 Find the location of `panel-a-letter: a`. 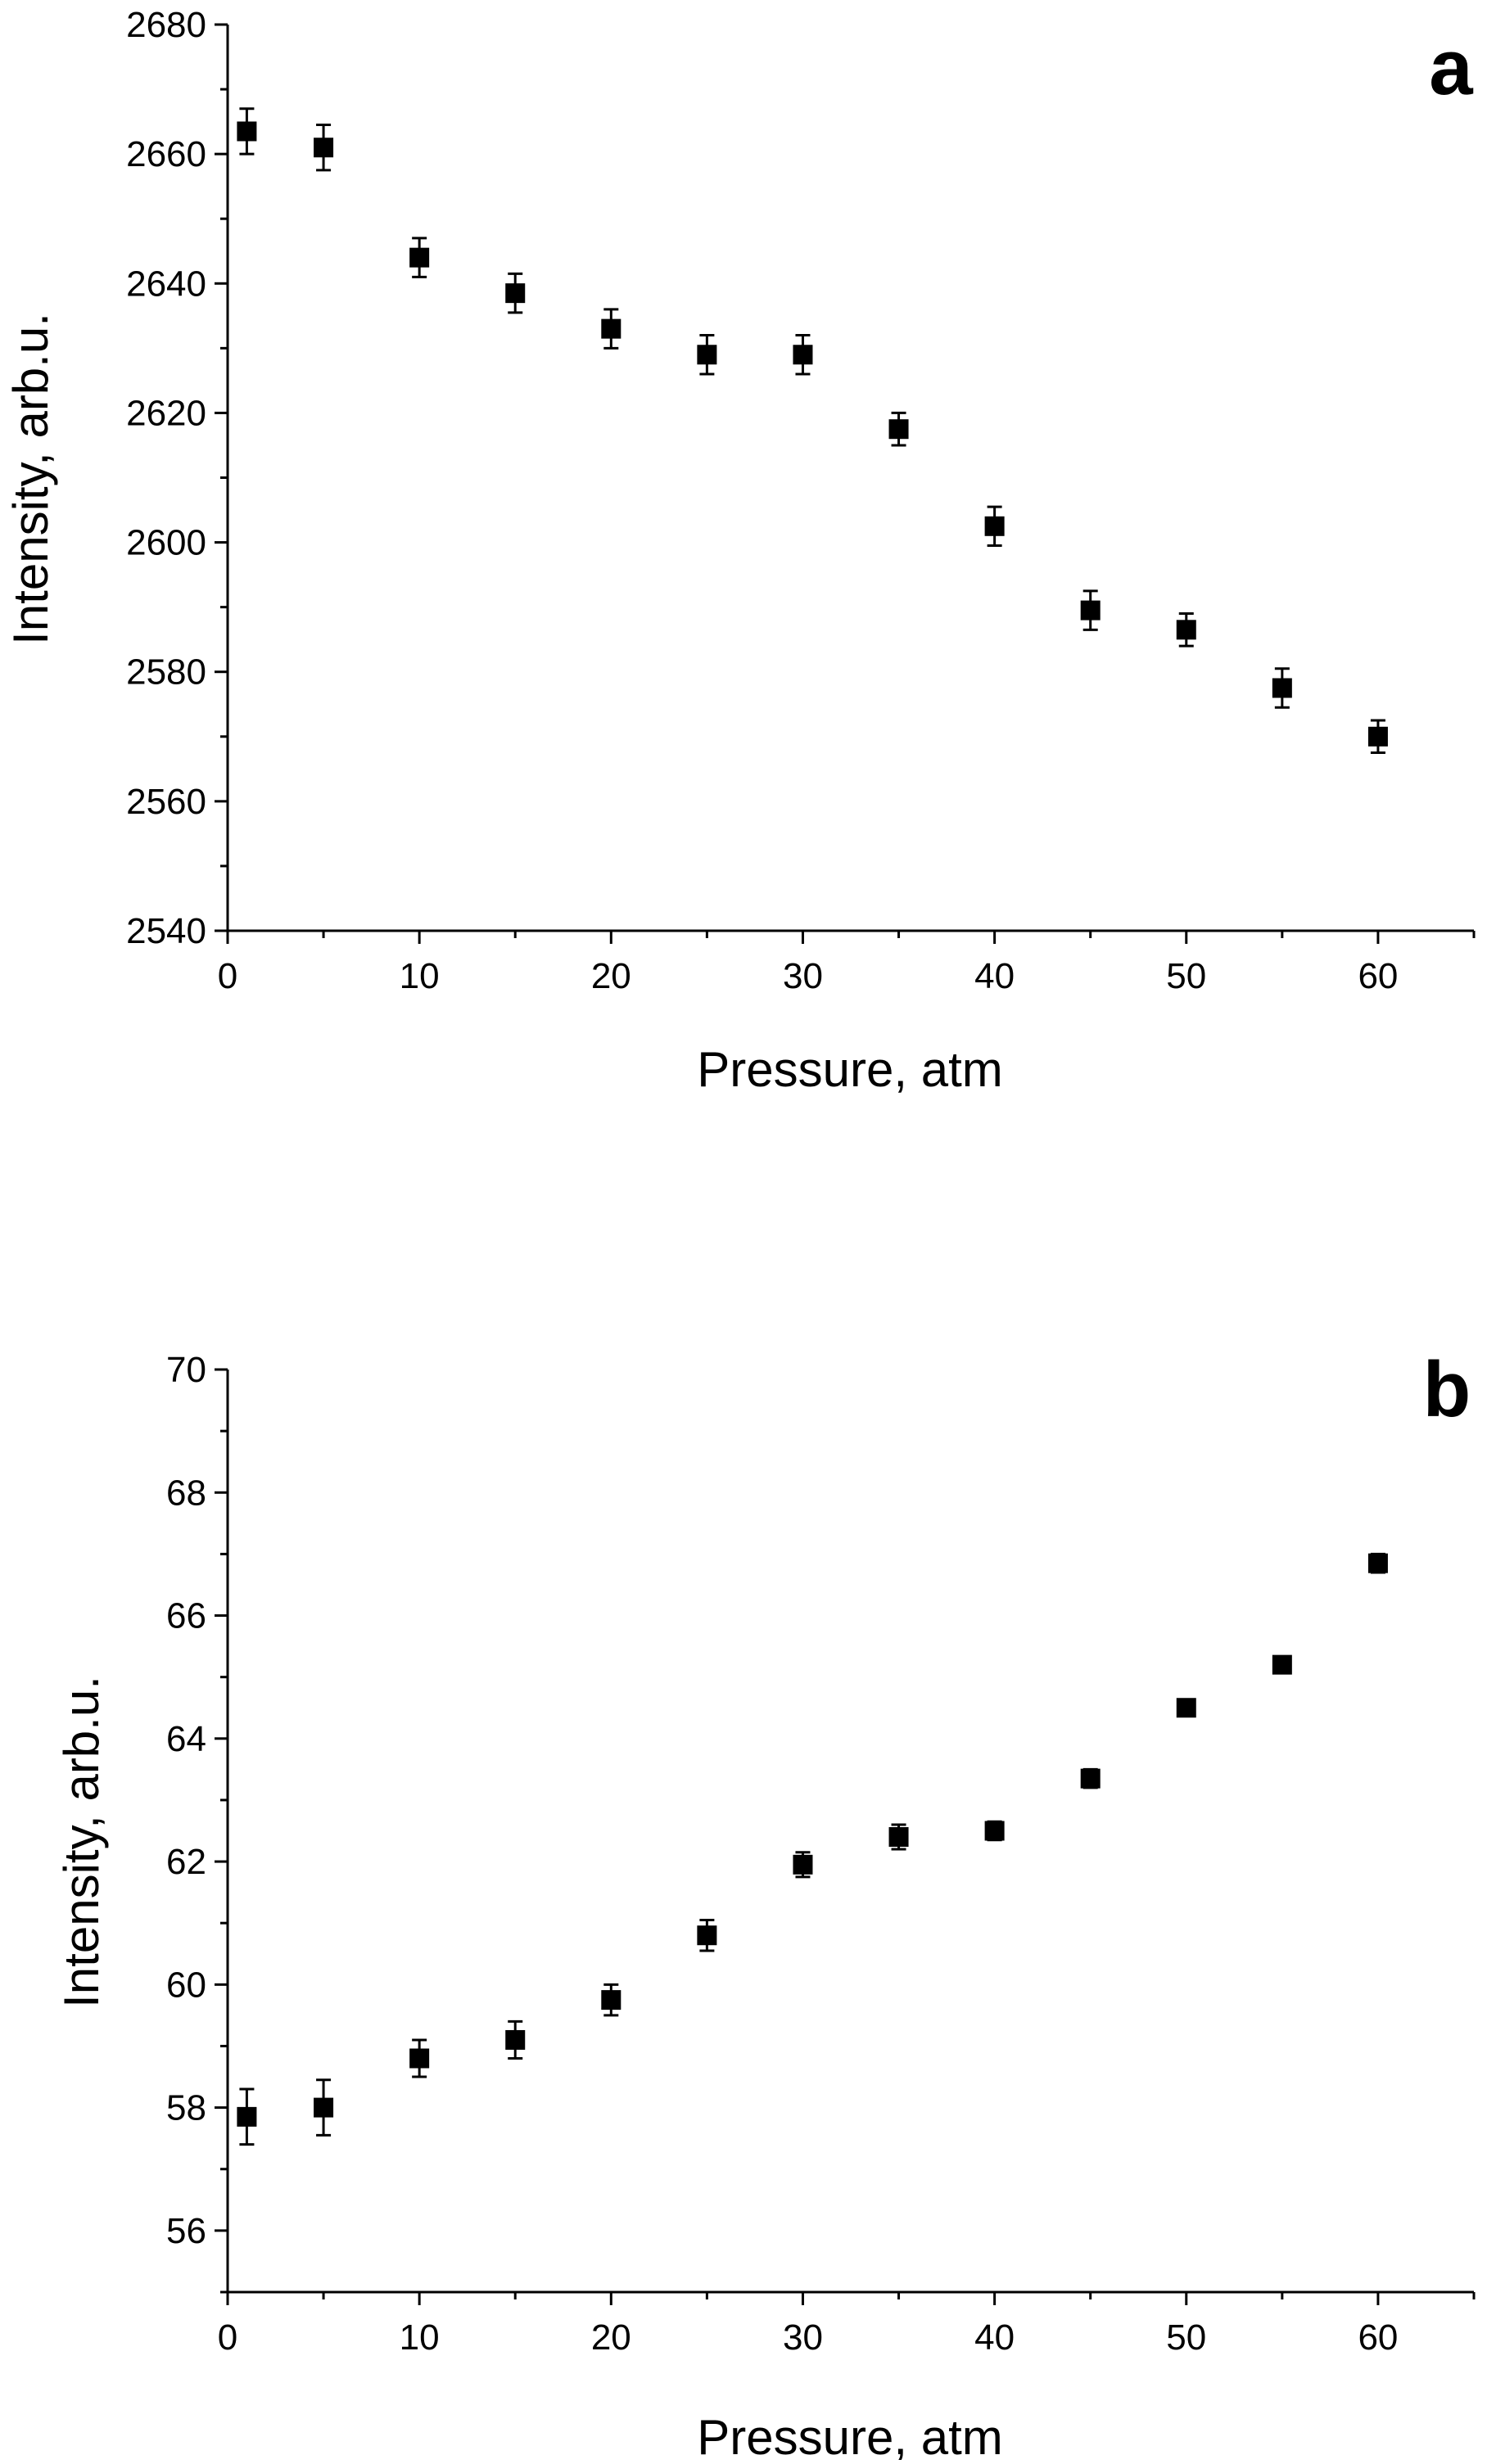

panel-a-letter: a is located at coordinates (1451, 68).